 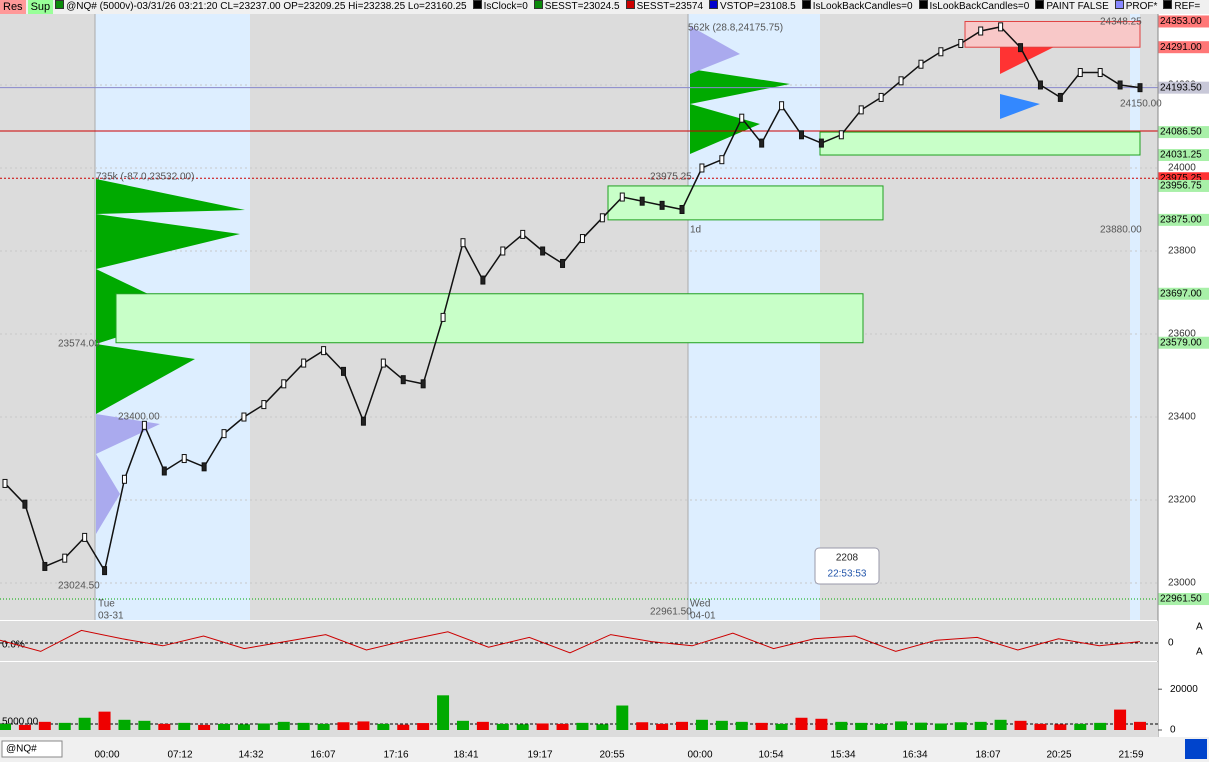 What do you see at coordinates (1181, 186) in the screenshot?
I see `price-label: 23956.75` at bounding box center [1181, 186].